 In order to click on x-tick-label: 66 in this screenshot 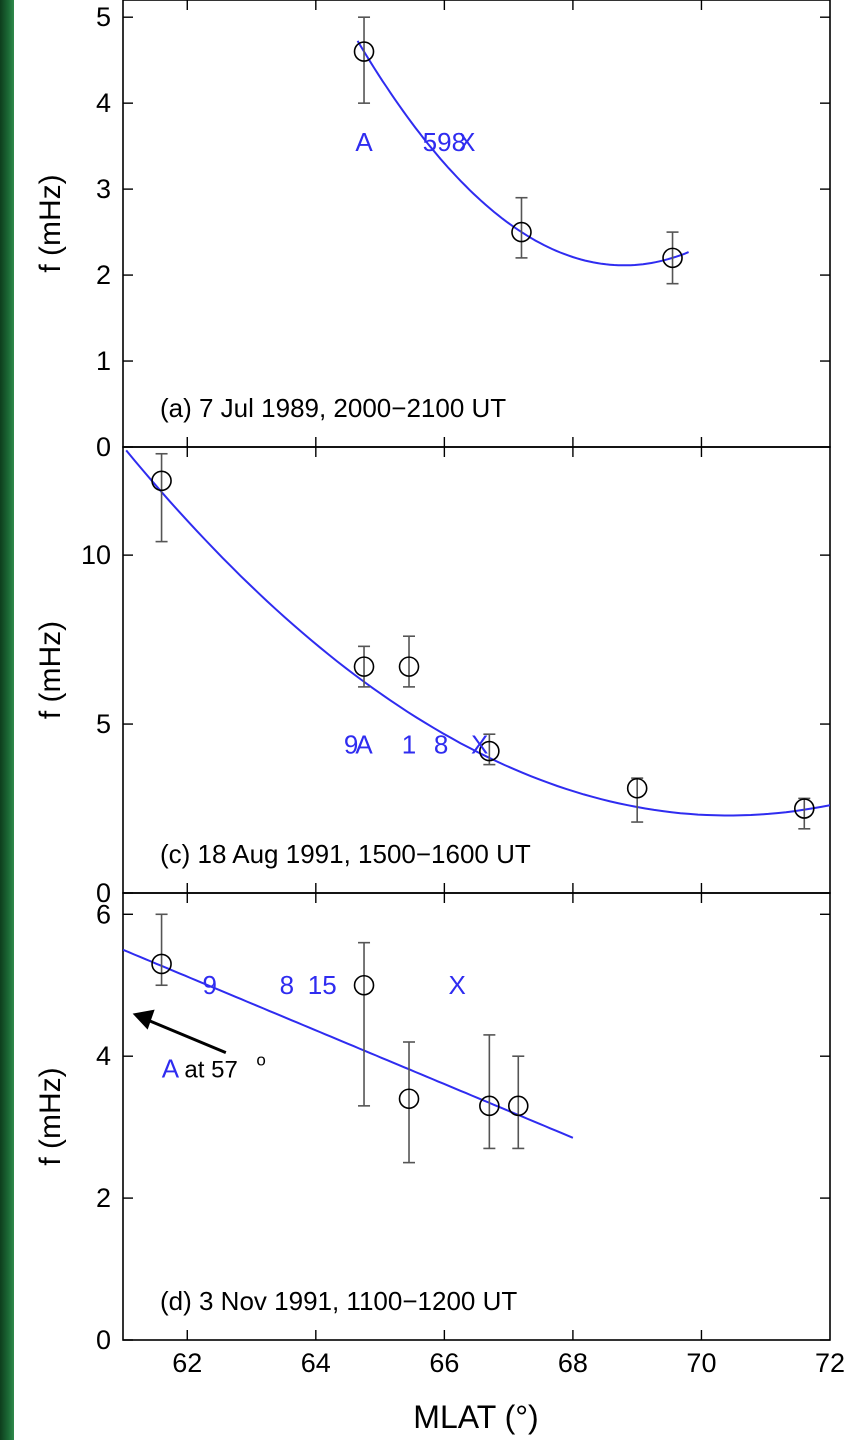, I will do `click(444, 1363)`.